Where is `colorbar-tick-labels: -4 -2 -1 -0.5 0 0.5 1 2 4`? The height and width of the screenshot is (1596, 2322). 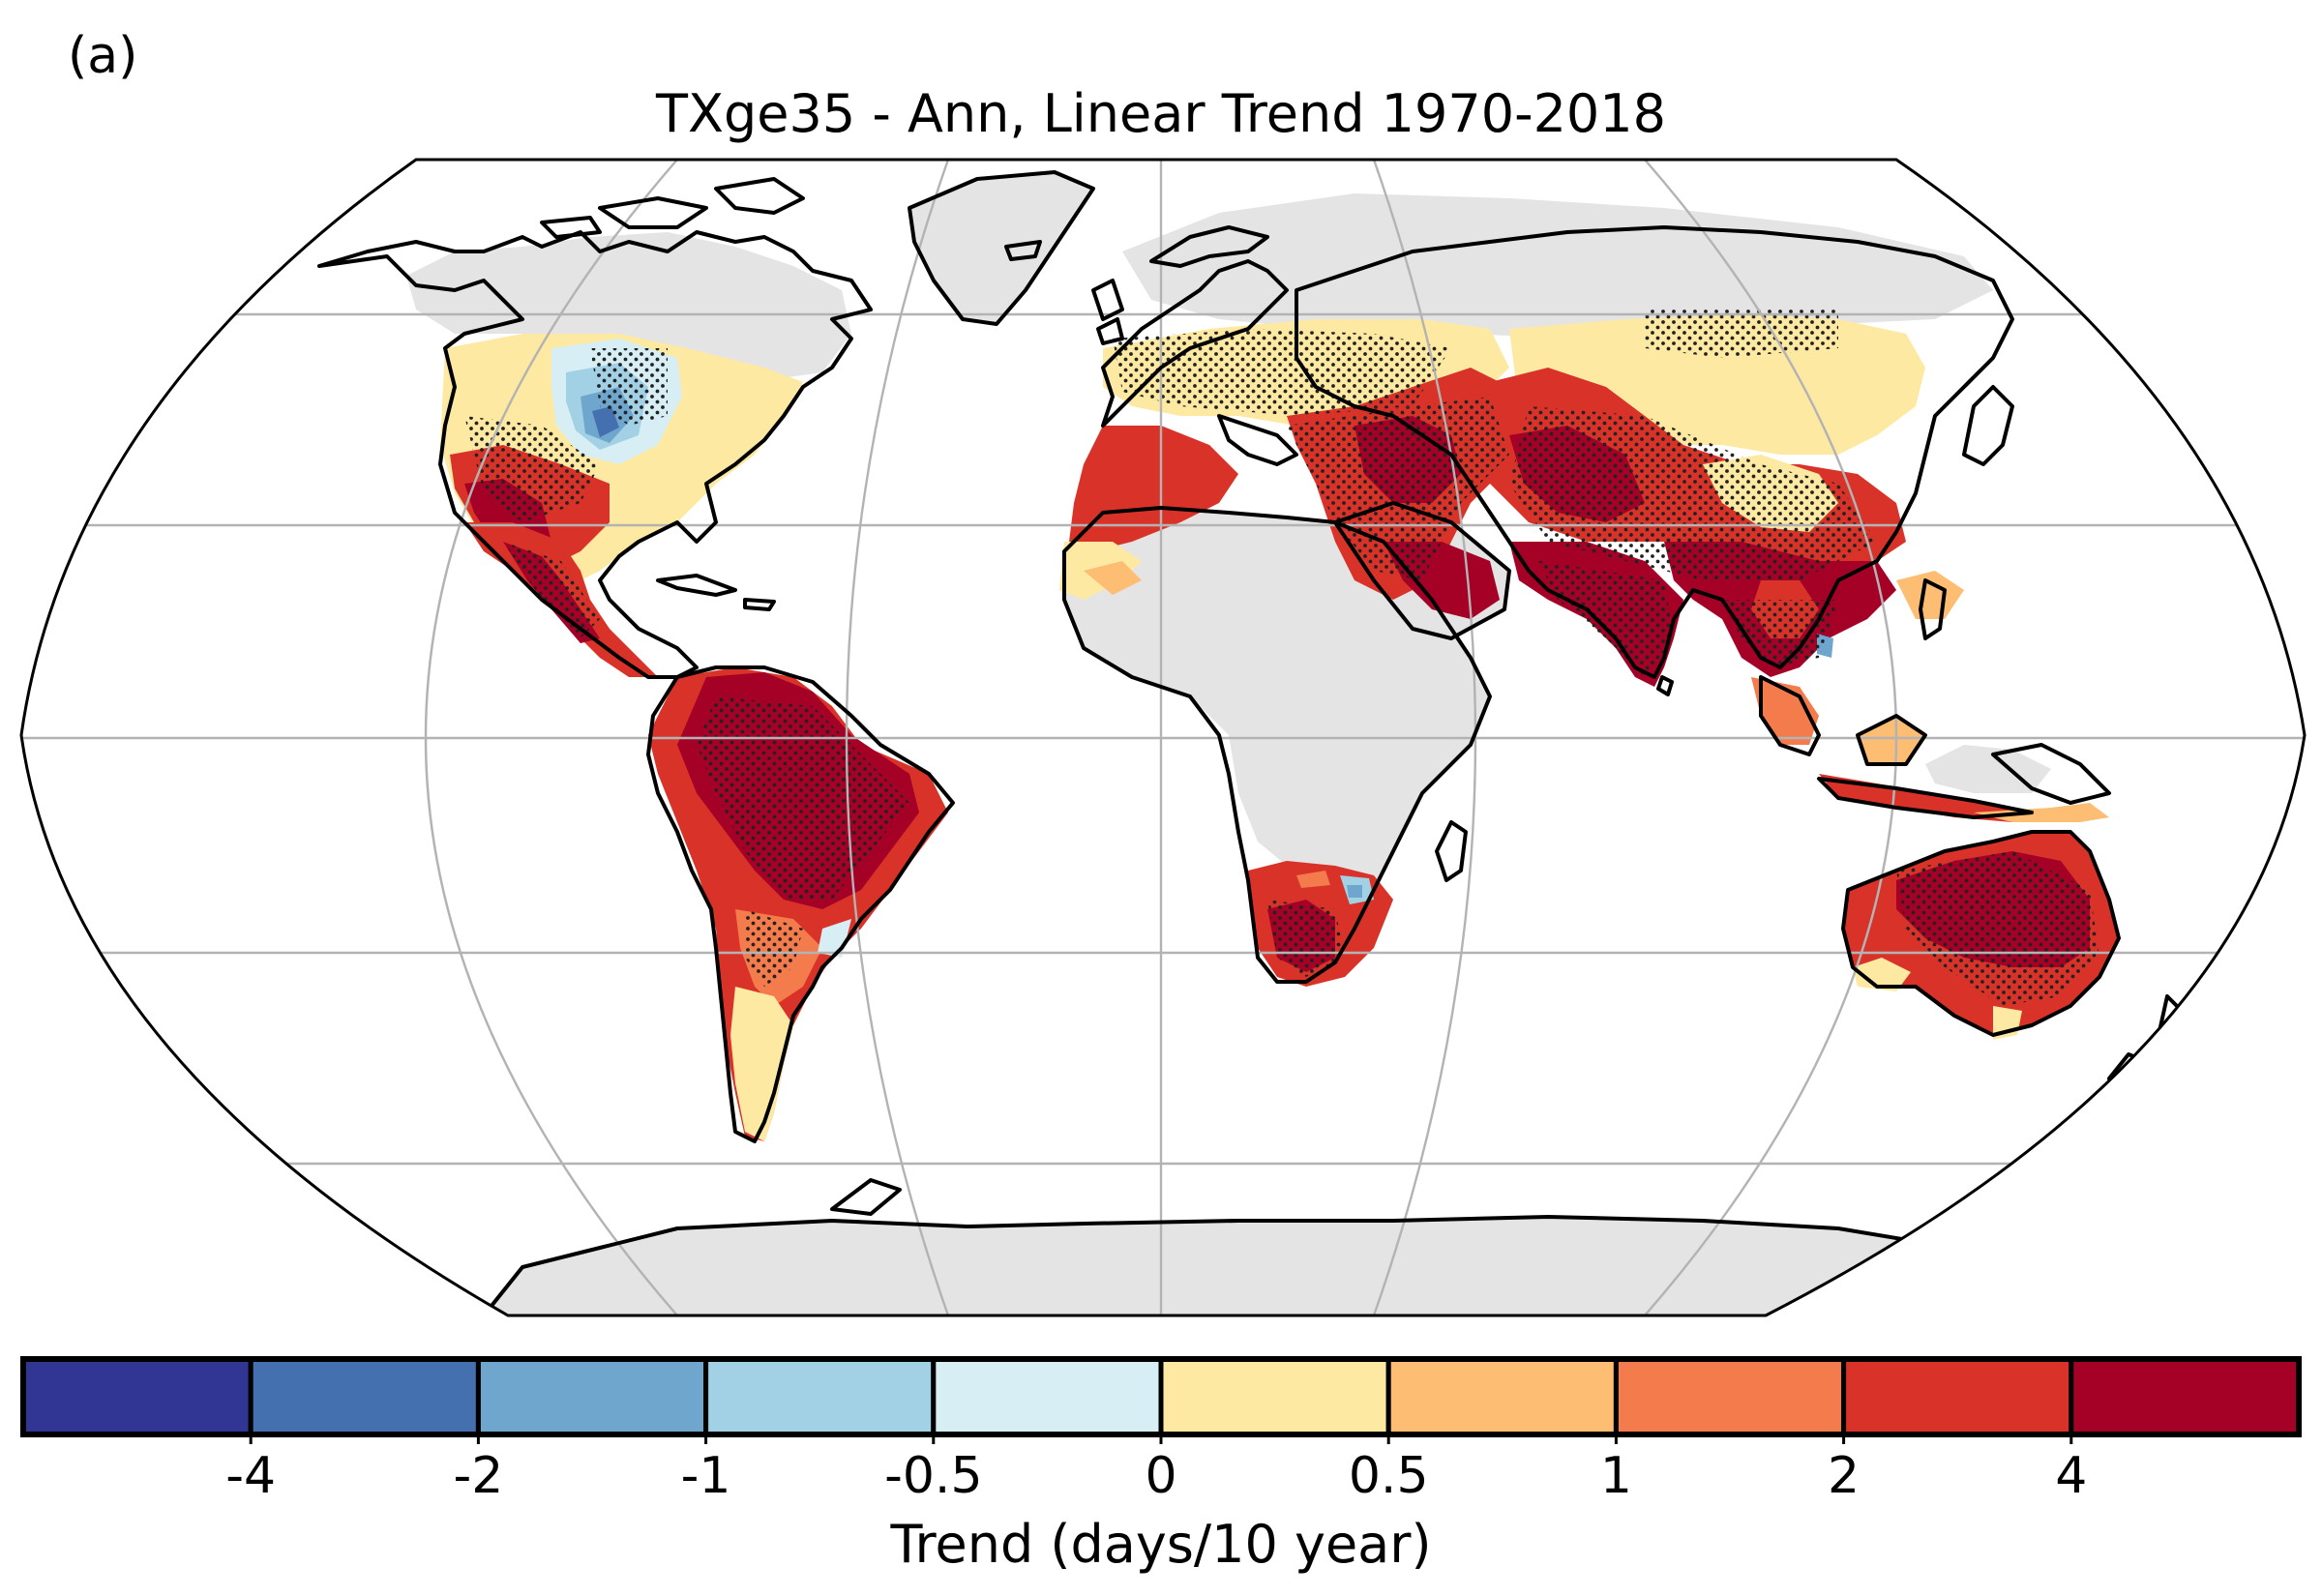
colorbar-tick-labels: -4 -2 -1 -0.5 0 0.5 1 2 4 is located at coordinates (1161, 1476).